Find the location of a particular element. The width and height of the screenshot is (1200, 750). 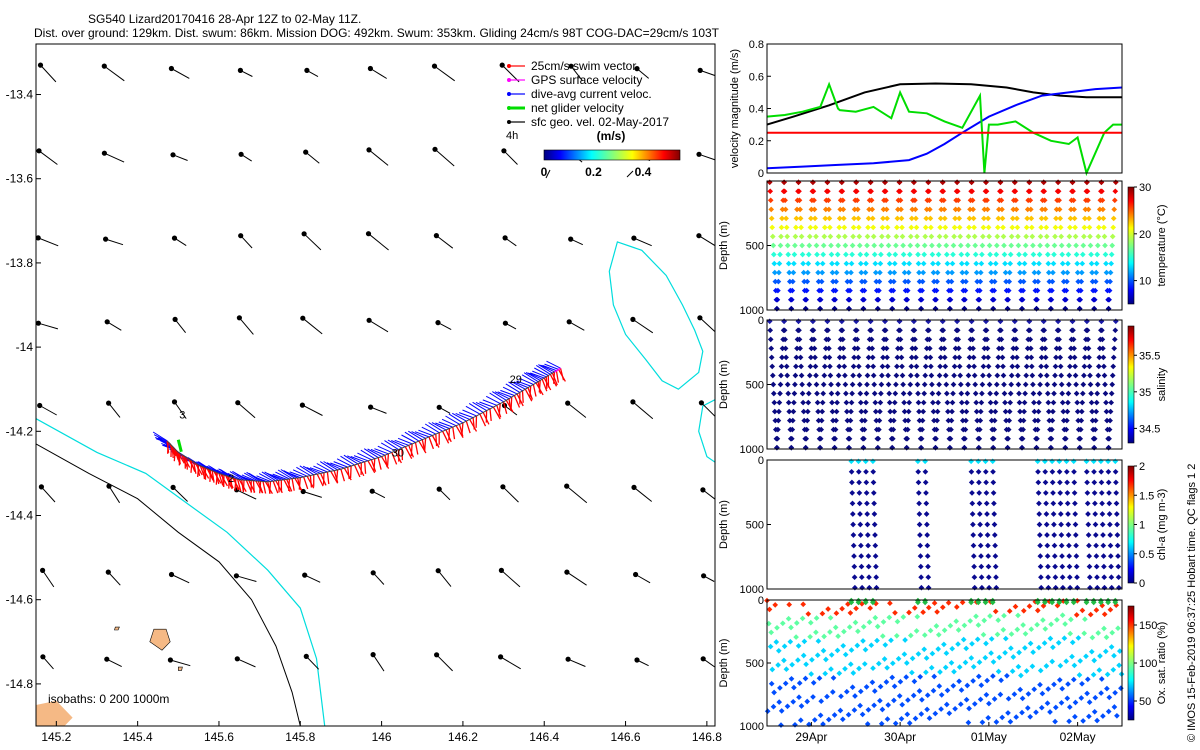

colorbar-title: (m/s) is located at coordinates (611, 136).